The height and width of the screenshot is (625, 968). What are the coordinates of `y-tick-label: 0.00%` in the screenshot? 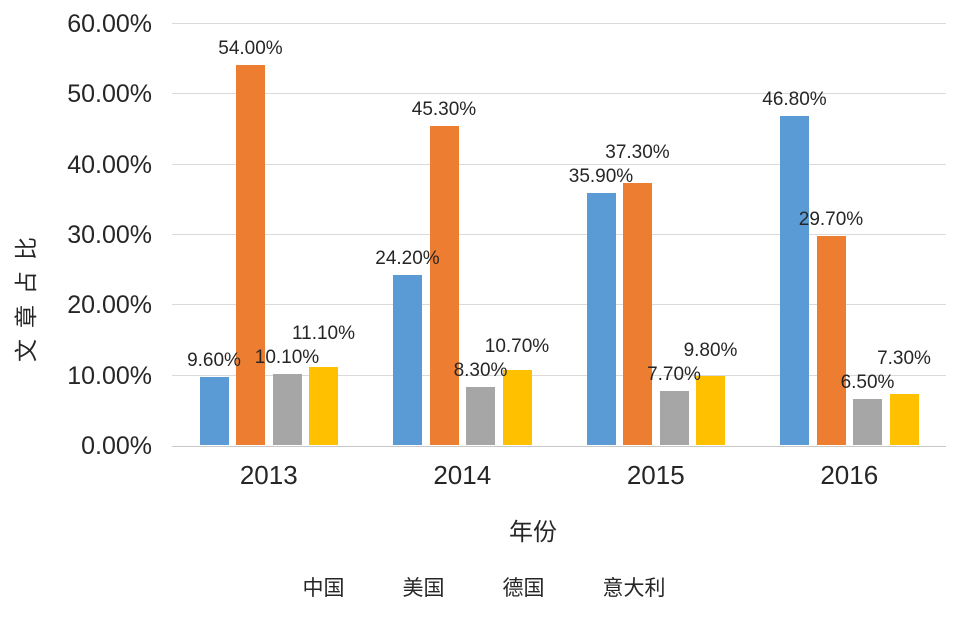 It's located at (116, 446).